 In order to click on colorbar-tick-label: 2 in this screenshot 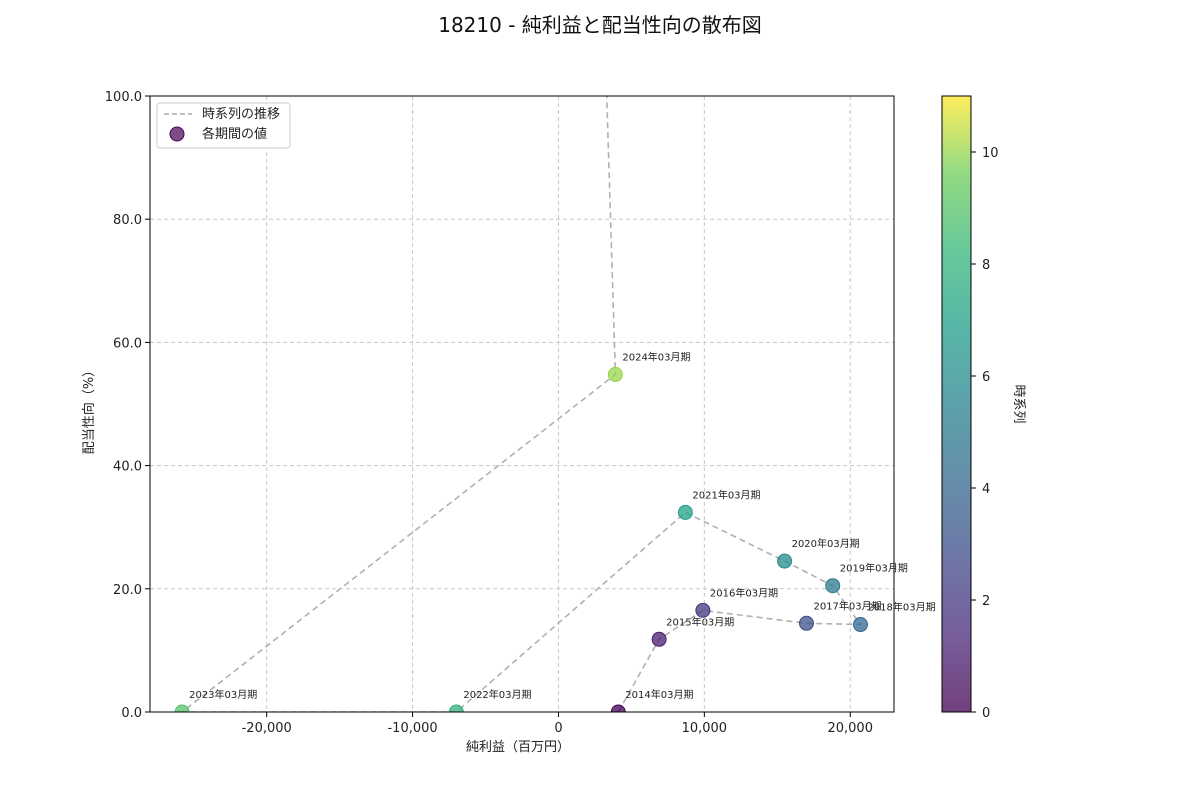, I will do `click(986, 601)`.